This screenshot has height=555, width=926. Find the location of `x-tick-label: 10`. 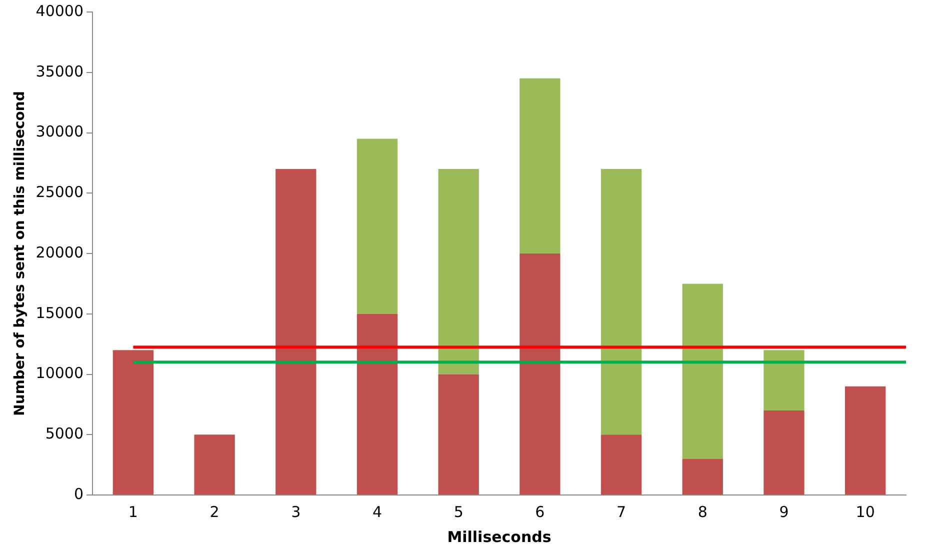

x-tick-label: 10 is located at coordinates (865, 511).